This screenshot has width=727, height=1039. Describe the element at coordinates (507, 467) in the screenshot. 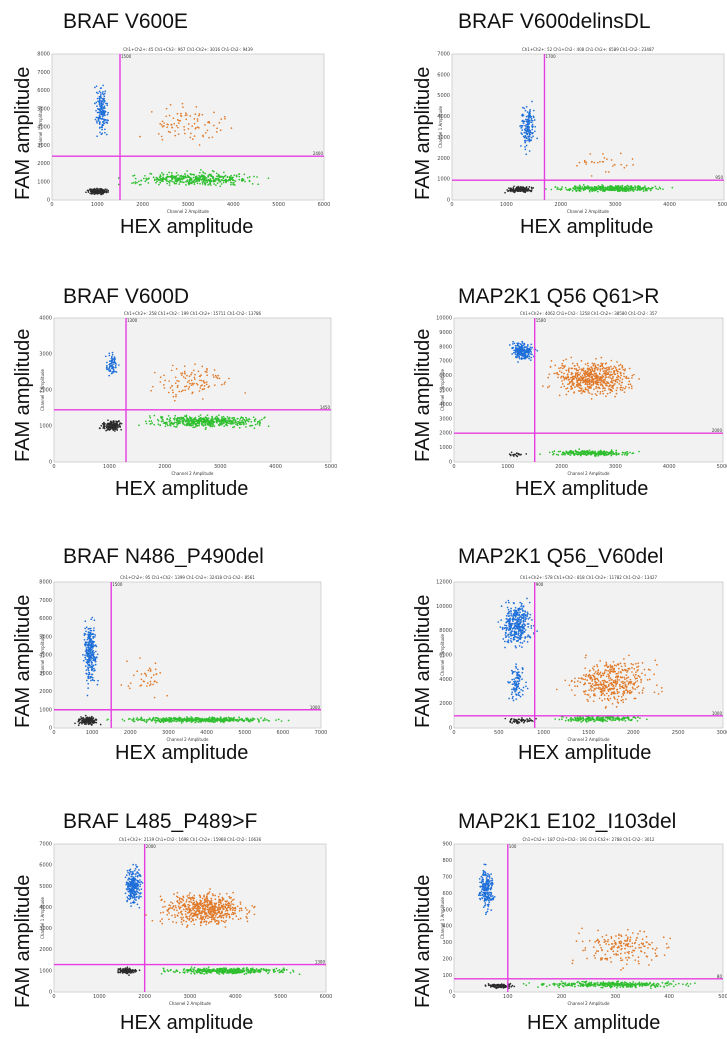

I see `x-tick-label: 1000` at that location.